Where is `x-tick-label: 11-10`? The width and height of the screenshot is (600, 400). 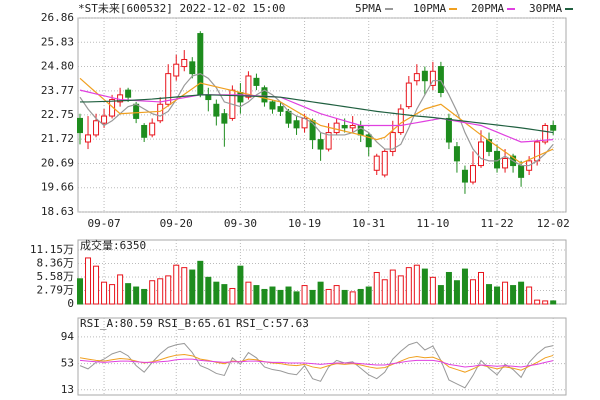 x-tick-label: 11-10 is located at coordinates (432, 223).